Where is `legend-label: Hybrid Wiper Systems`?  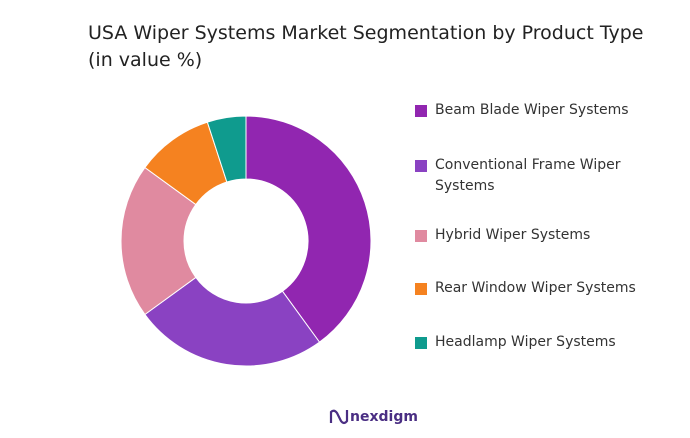 legend-label: Hybrid Wiper Systems is located at coordinates (513, 235).